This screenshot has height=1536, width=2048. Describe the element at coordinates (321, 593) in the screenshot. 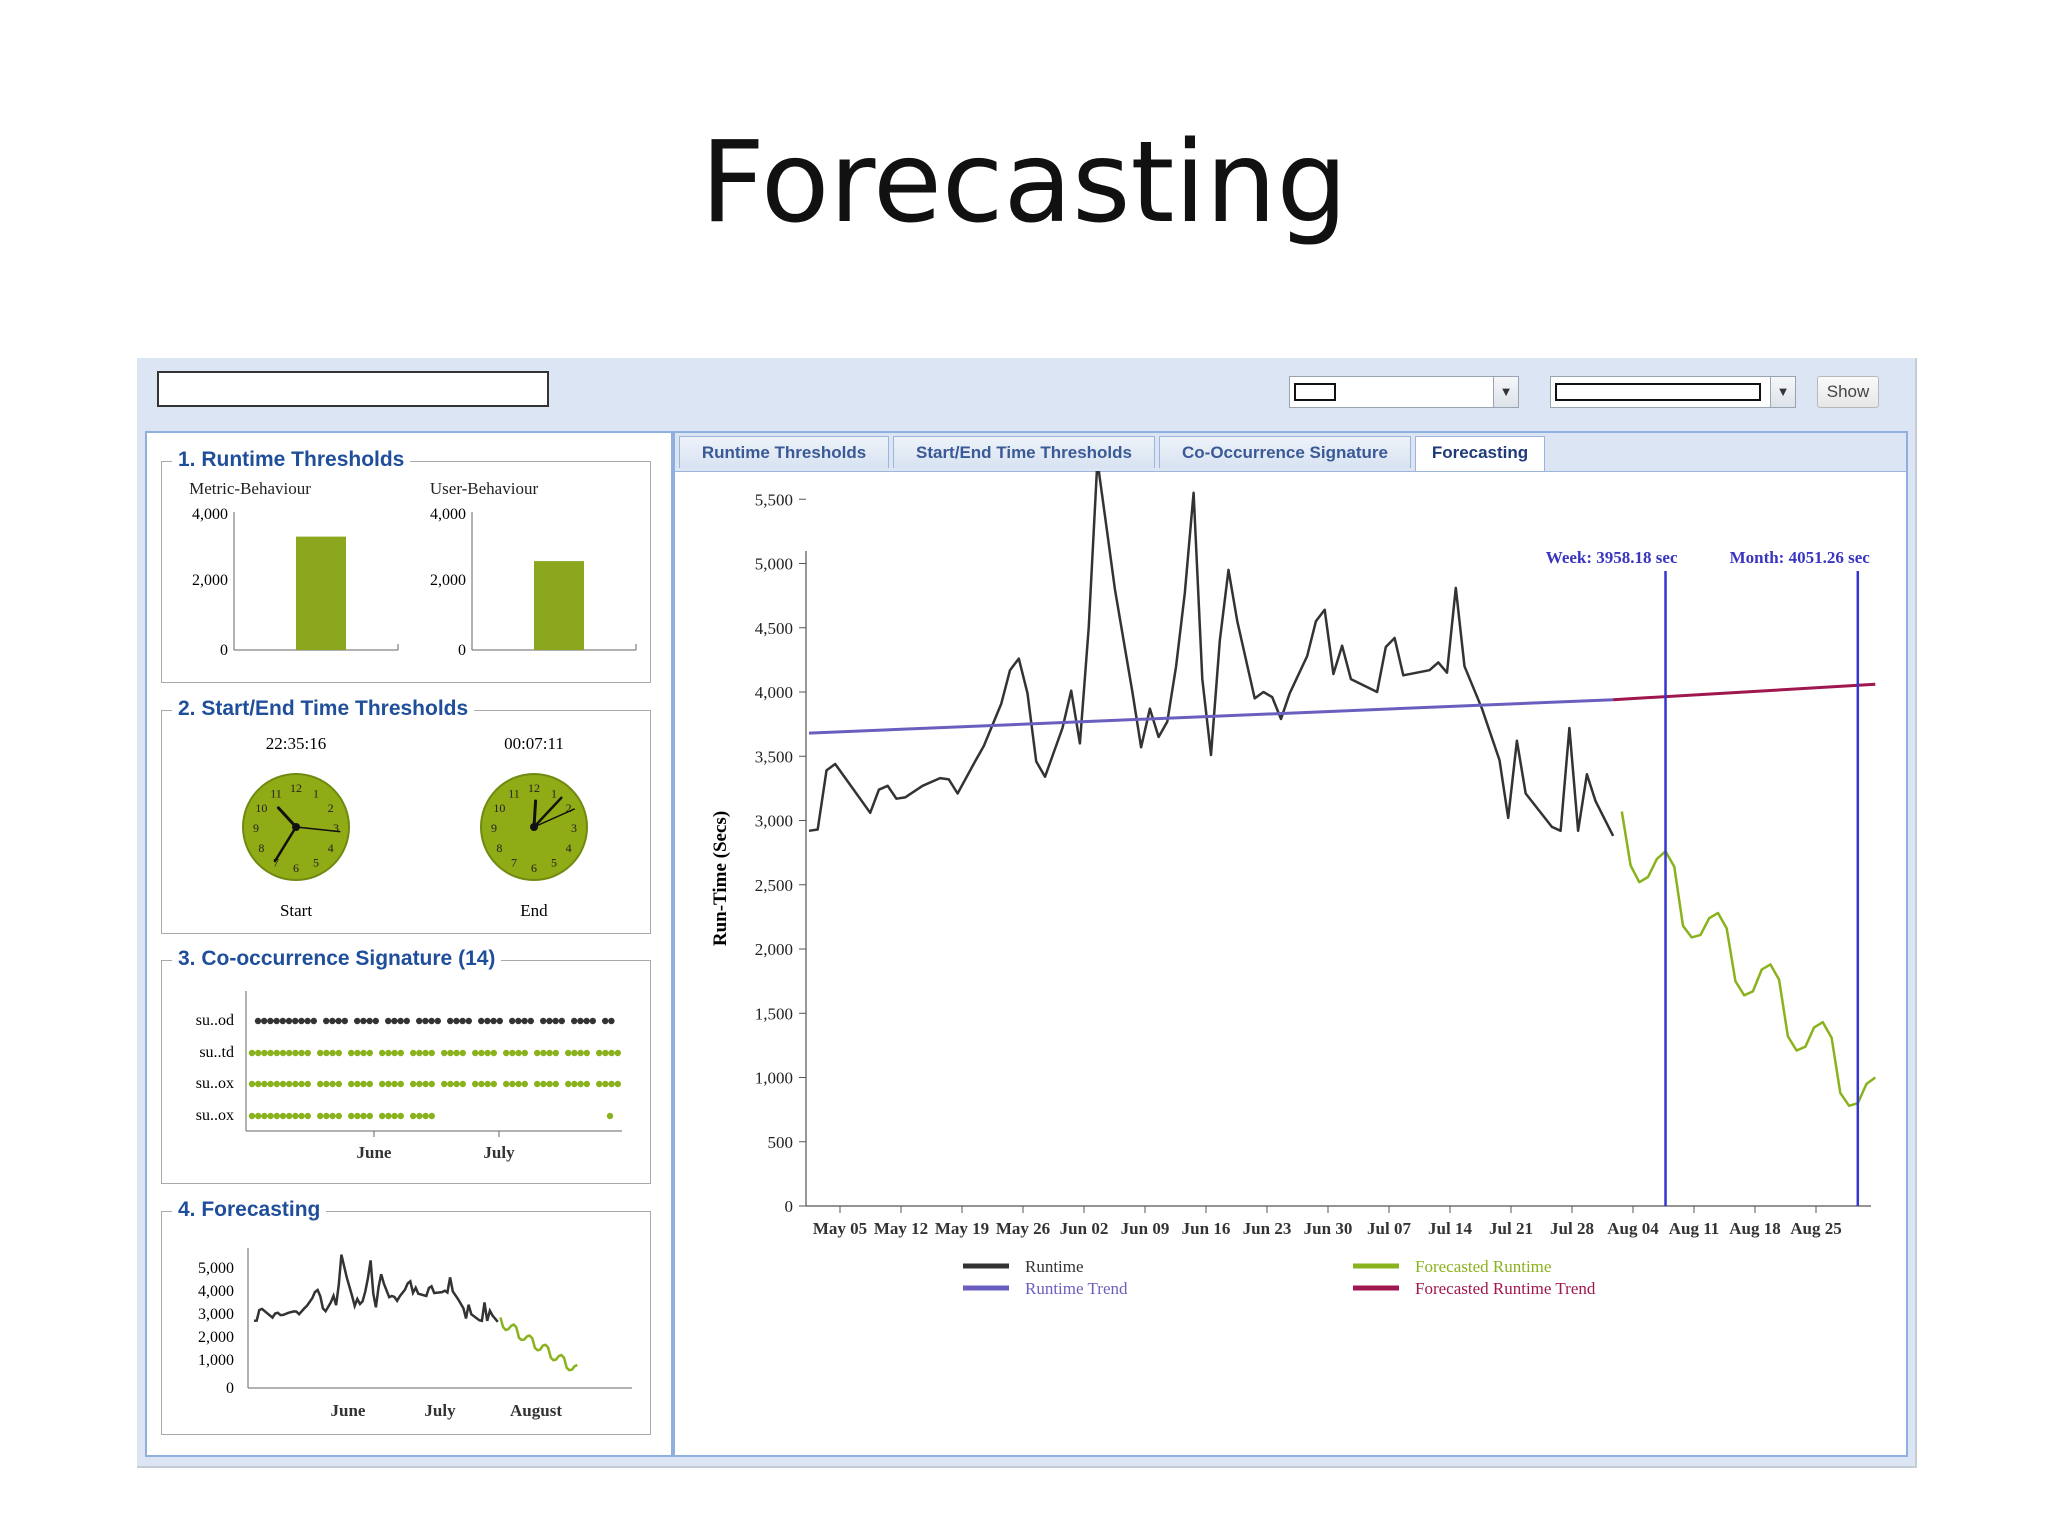

I see `threshold-bar` at that location.